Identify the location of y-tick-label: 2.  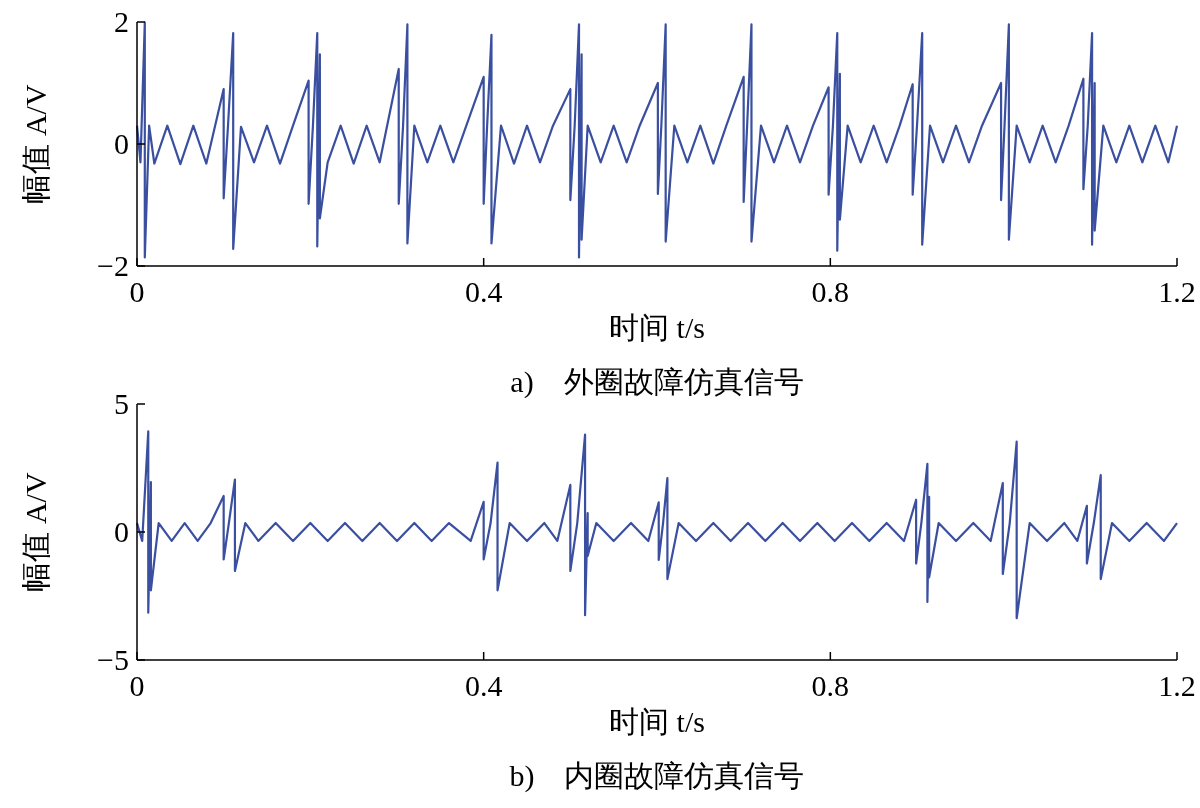
(121, 21).